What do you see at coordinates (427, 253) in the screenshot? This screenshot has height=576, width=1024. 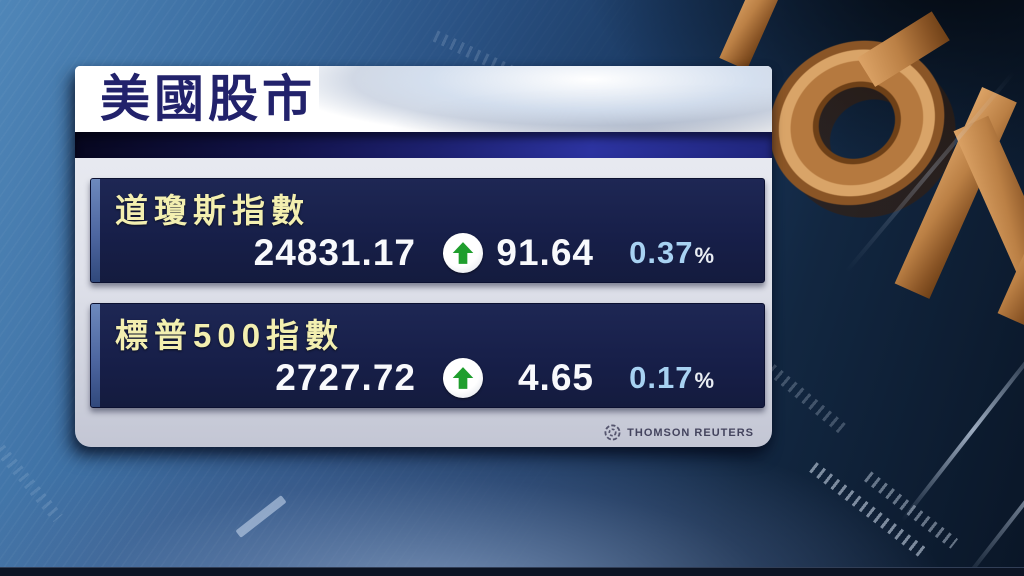 I see `index-figures: 24831.17 91.64 0.37%` at bounding box center [427, 253].